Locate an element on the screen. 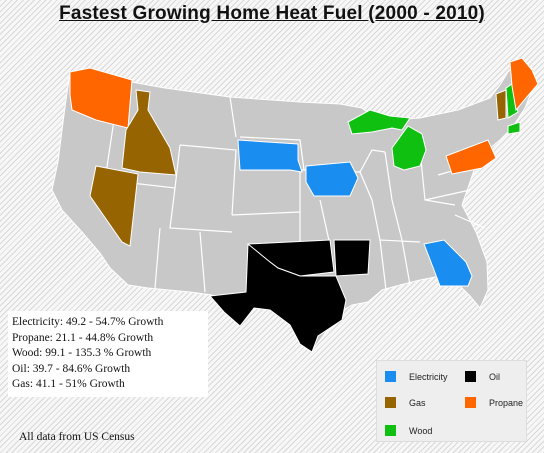  stat-gas: Gas: 41.1 - 51% Growth is located at coordinates (68, 384).